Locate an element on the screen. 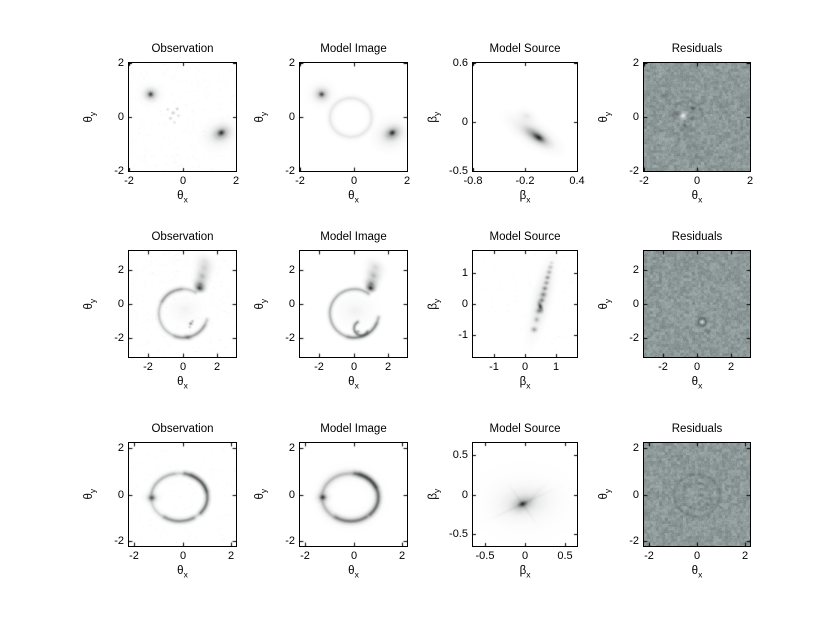 Image resolution: width=830 pixels, height=632 pixels. panel-row3-model-image: Model Image -2 0 2 2 0 -2 θx θy is located at coordinates (331, 501).